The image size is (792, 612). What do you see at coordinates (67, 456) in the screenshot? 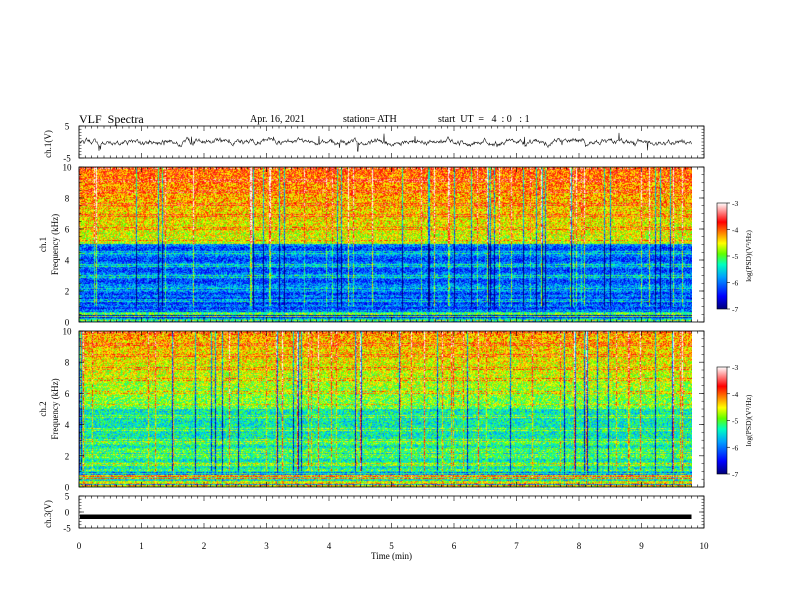
I see `ch2-spec-ytick-label: 2` at bounding box center [67, 456].